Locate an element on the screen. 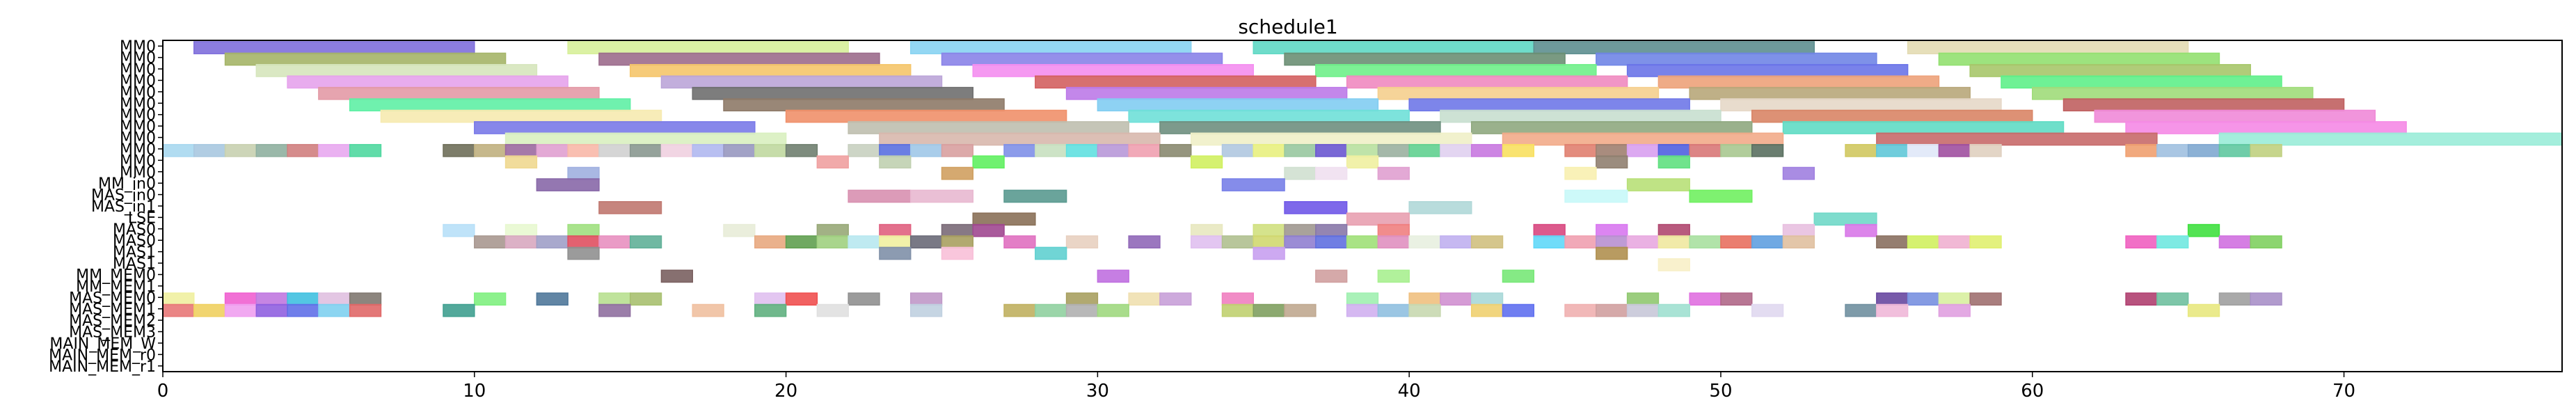  y-tick-label: MAS_in0 is located at coordinates (123, 196).